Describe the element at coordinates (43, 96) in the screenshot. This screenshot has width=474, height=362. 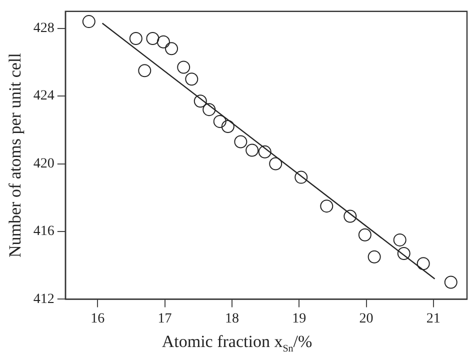
I see `y-tick-label: 424` at that location.